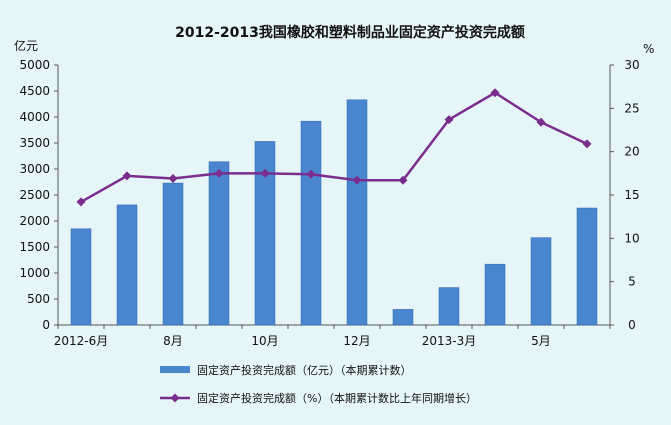 The width and height of the screenshot is (671, 425). Describe the element at coordinates (38, 299) in the screenshot. I see `y-left-tick-label: 500` at that location.